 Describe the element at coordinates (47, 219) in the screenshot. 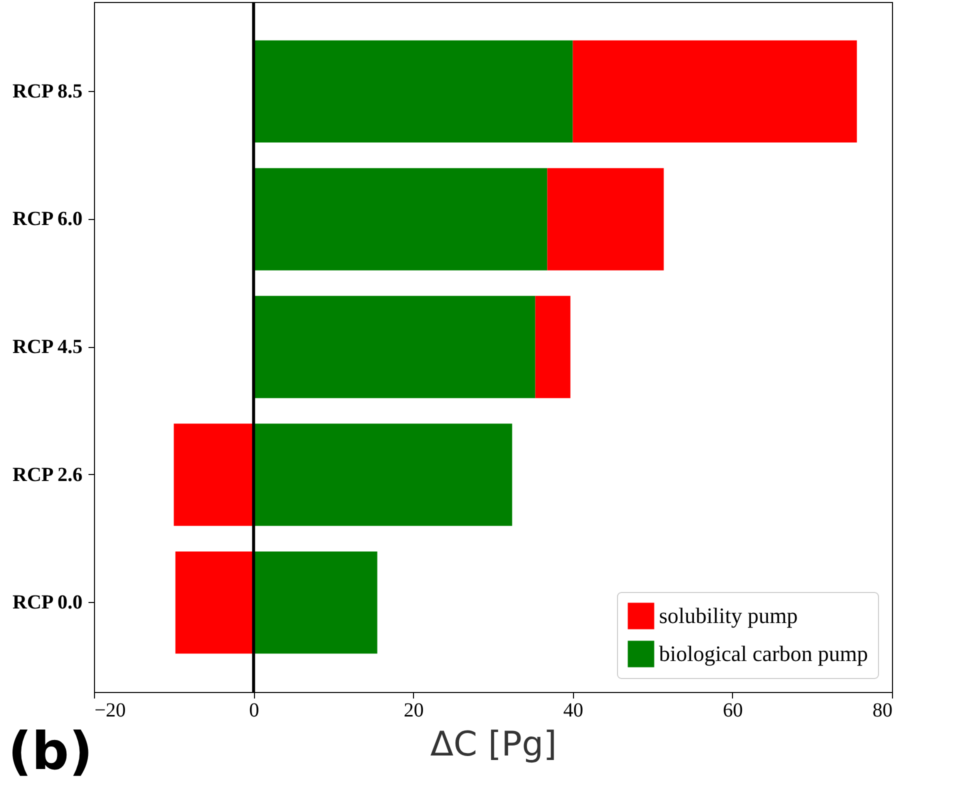

I see `y-tick-label: RCP 6.0` at that location.